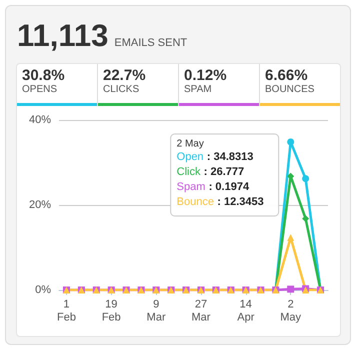 This screenshot has height=353, width=357. I want to click on text: 6.66%, so click(287, 75).